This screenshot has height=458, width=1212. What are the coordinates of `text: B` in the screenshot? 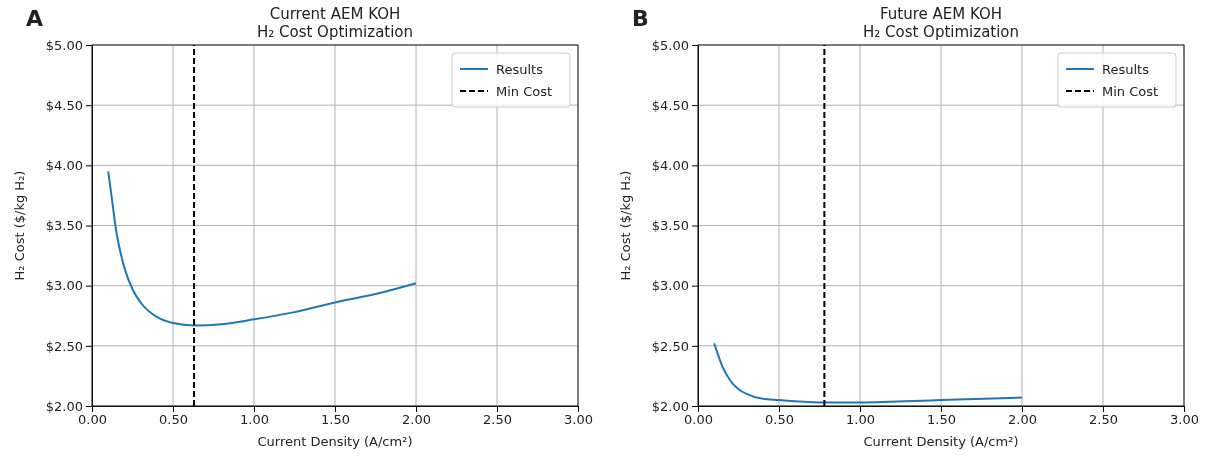 It's located at (640, 18).